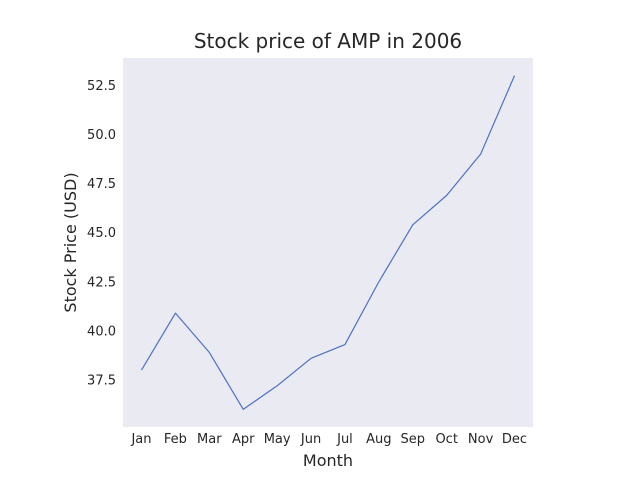 The height and width of the screenshot is (480, 640). What do you see at coordinates (514, 439) in the screenshot?
I see `x-tick-label: Dec` at bounding box center [514, 439].